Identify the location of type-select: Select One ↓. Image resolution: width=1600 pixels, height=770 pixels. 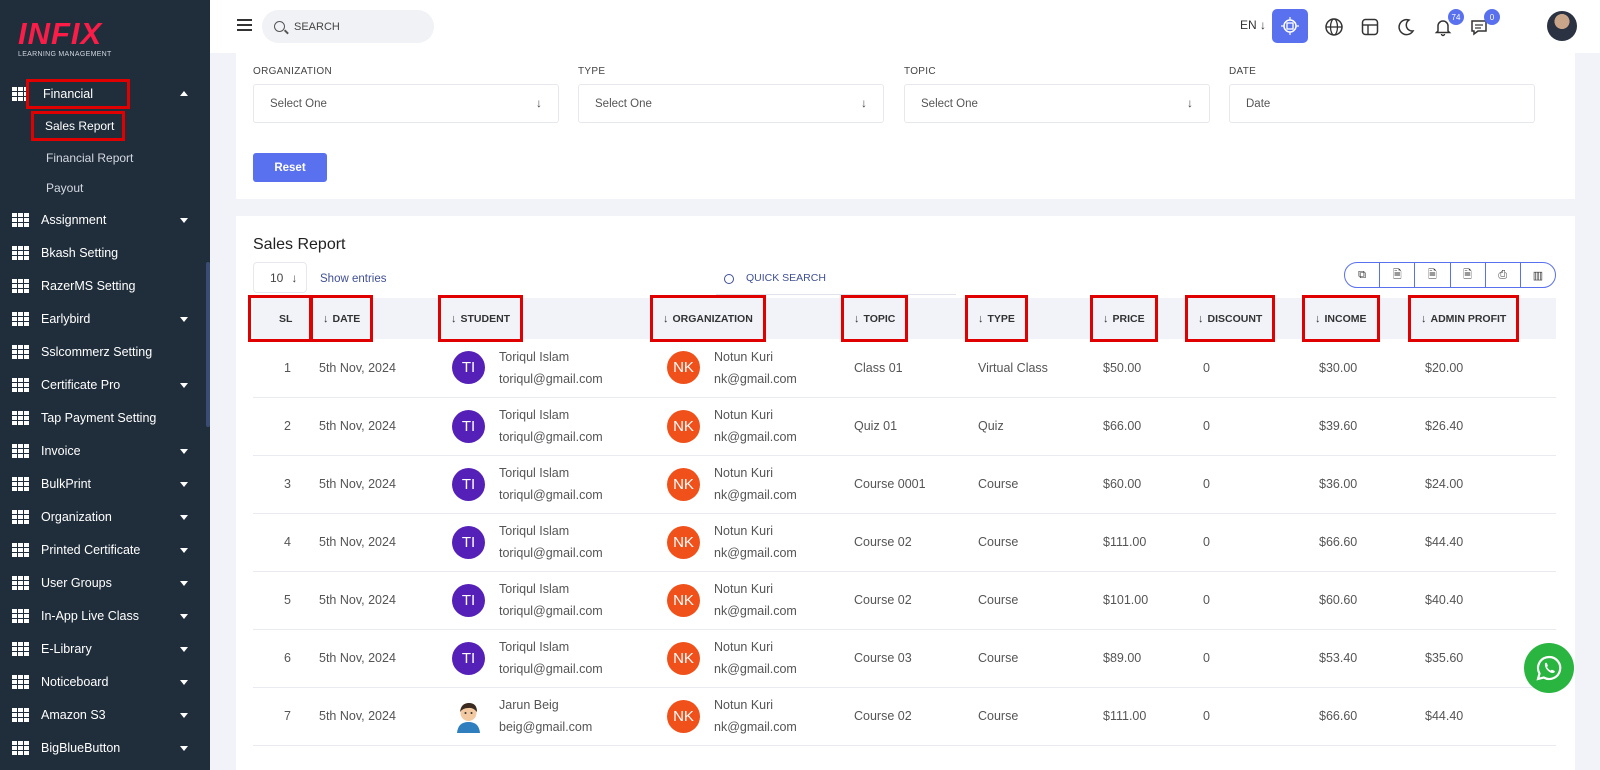
(731, 103).